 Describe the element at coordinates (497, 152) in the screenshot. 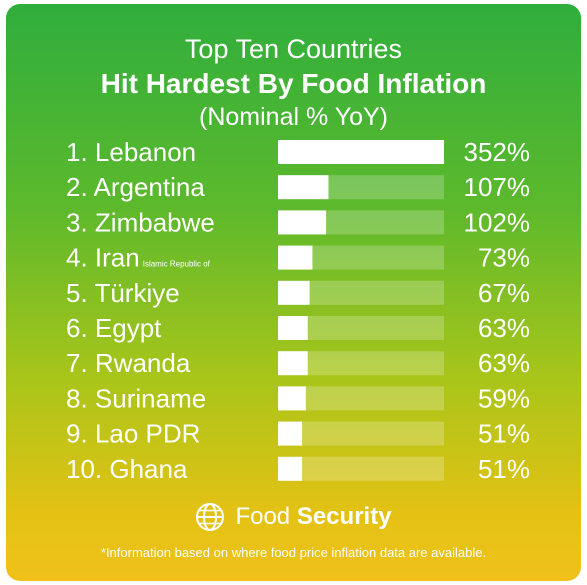

I see `value-label: 352%` at that location.